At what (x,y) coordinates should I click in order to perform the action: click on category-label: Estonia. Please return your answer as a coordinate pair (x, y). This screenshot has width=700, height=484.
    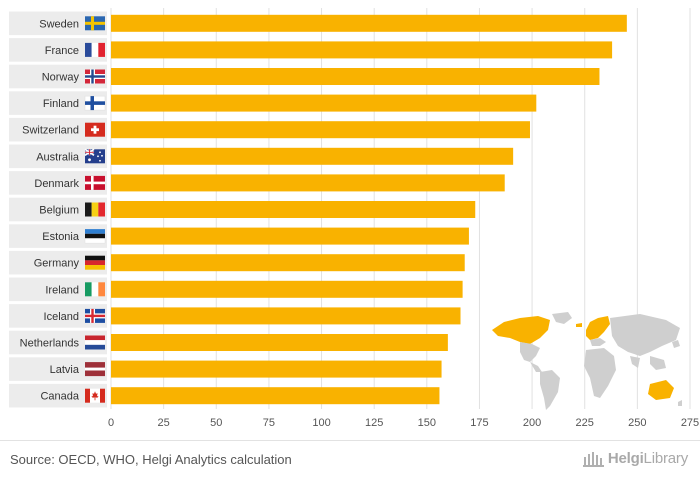
    Looking at the image, I should click on (61, 237).